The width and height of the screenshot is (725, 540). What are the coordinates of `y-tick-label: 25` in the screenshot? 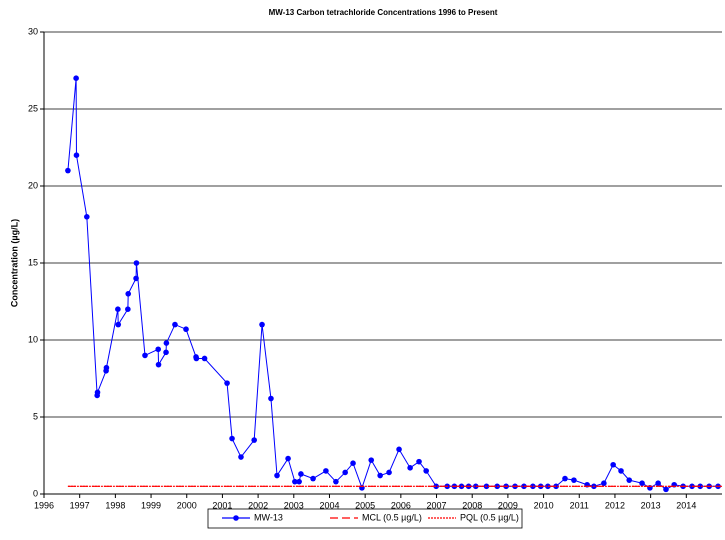 It's located at (33, 108).